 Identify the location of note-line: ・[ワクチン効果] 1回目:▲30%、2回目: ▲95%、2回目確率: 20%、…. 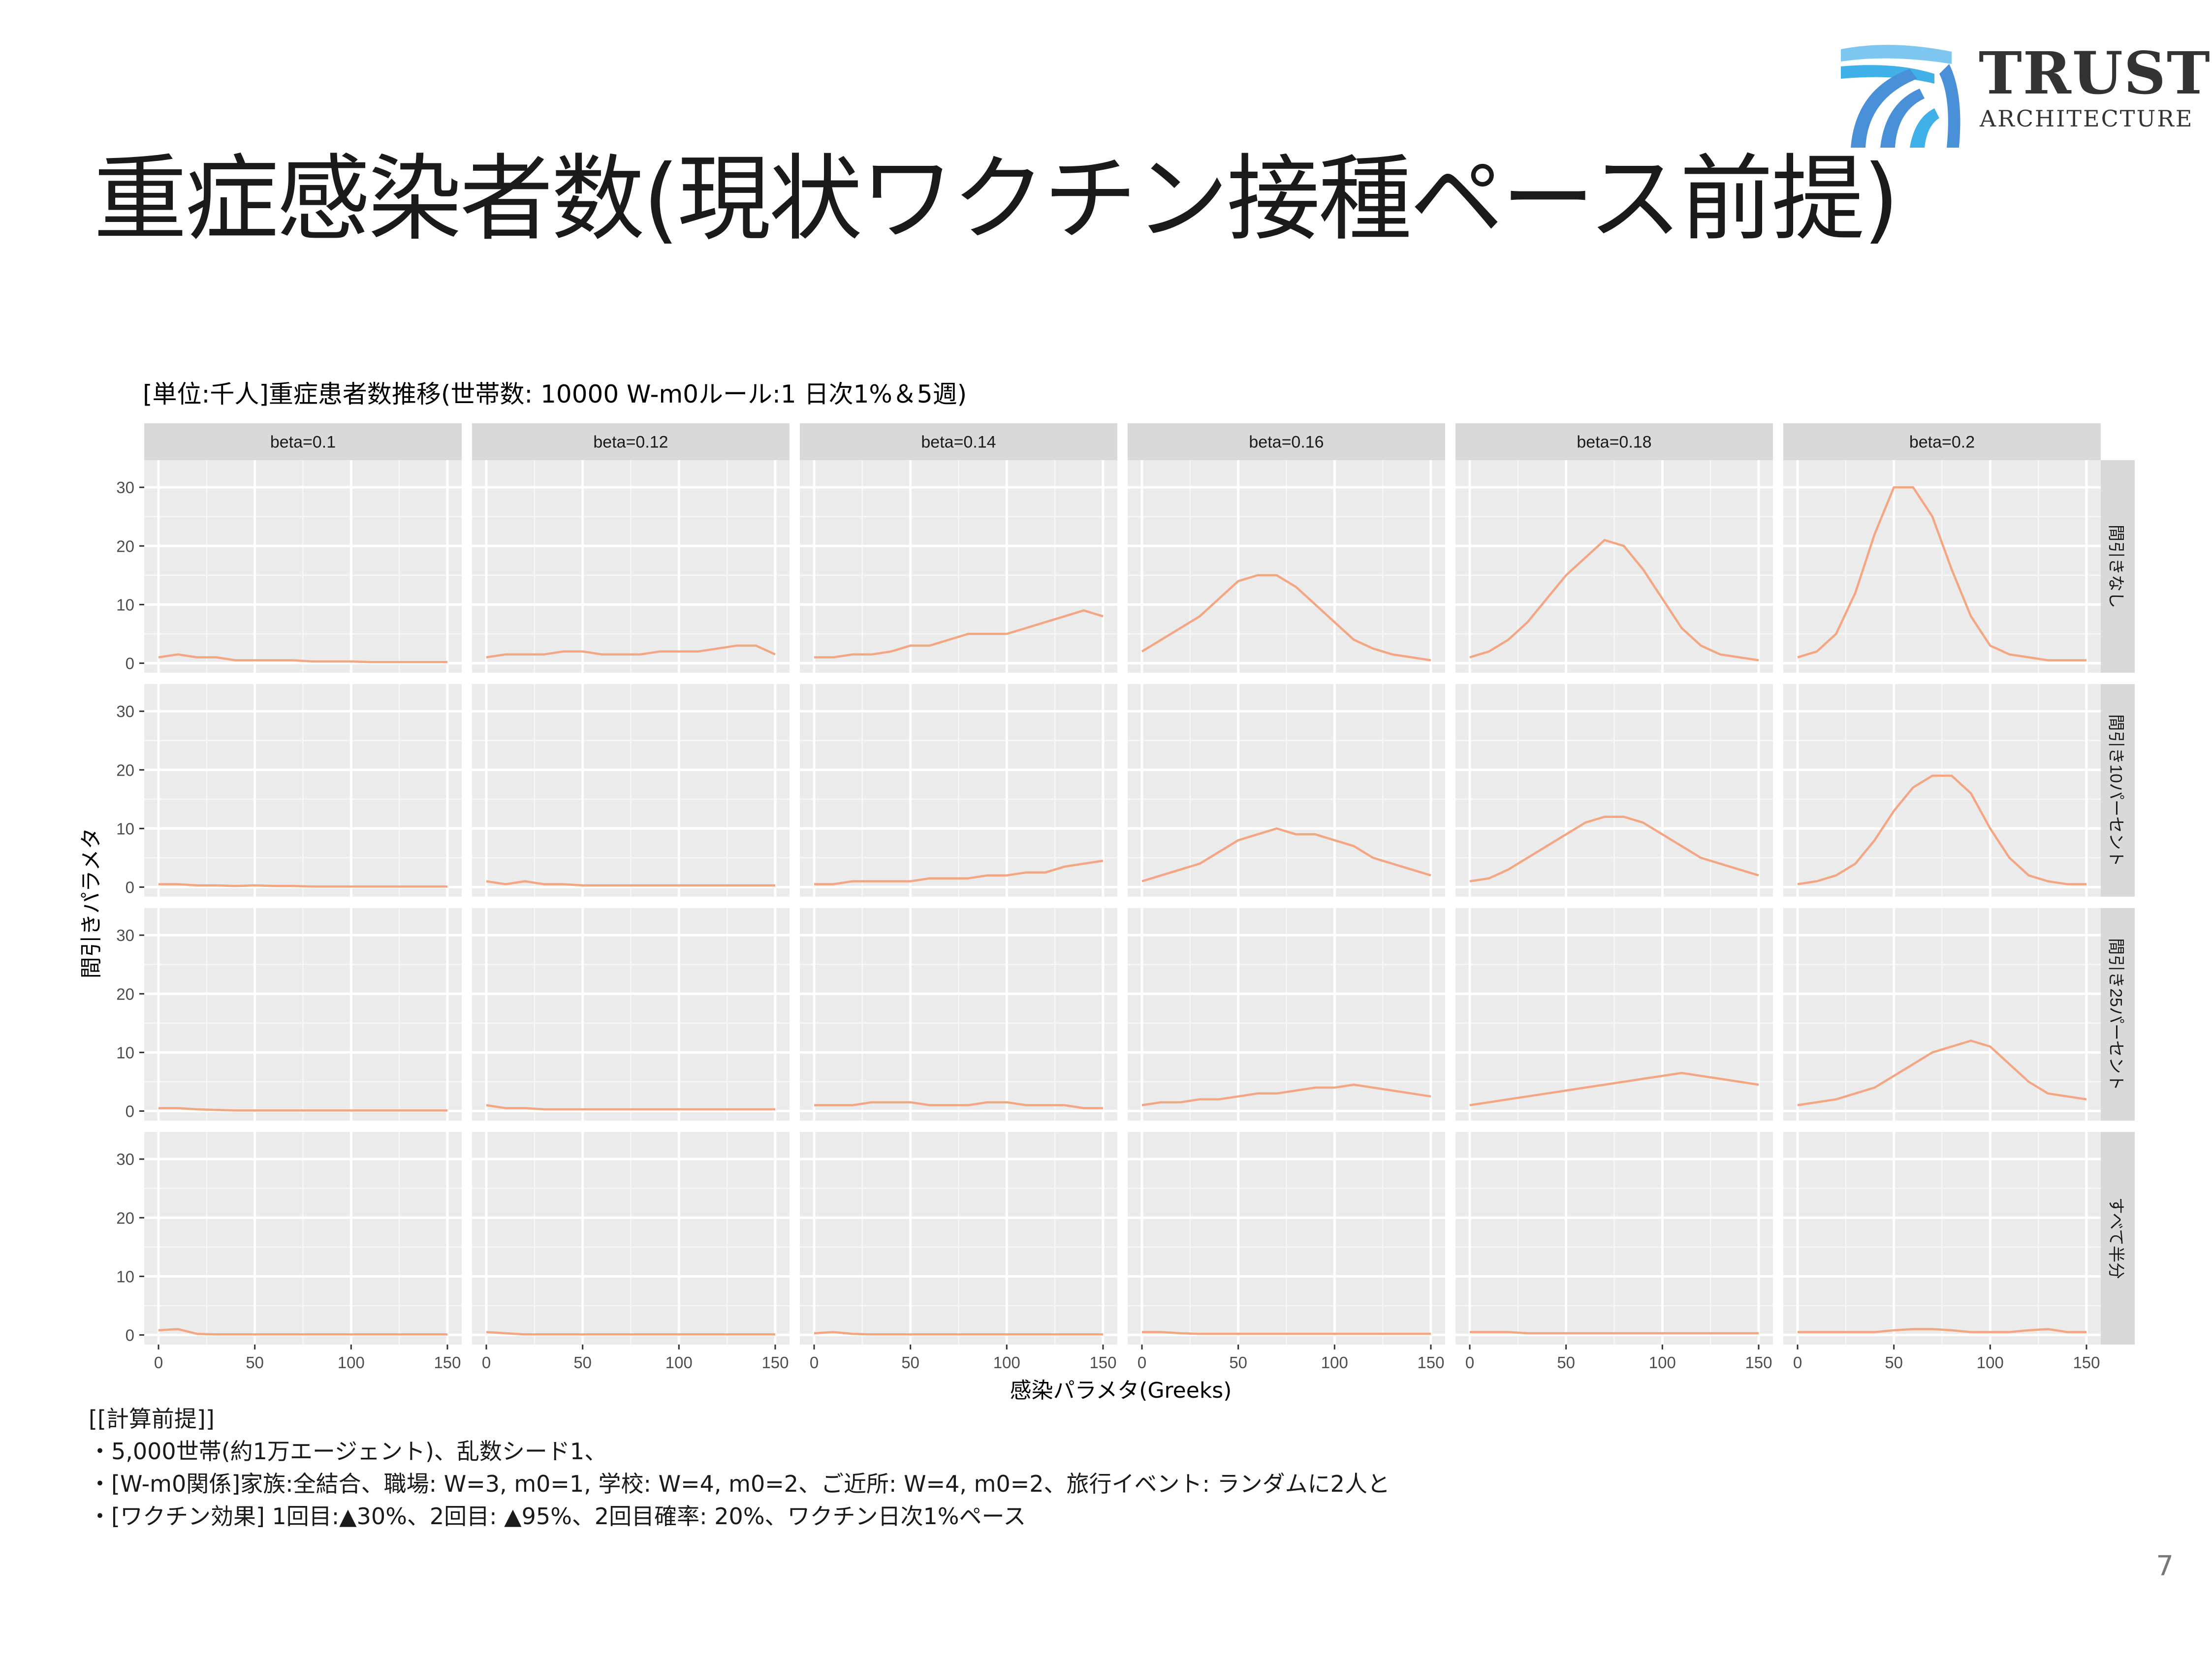
(558, 1516).